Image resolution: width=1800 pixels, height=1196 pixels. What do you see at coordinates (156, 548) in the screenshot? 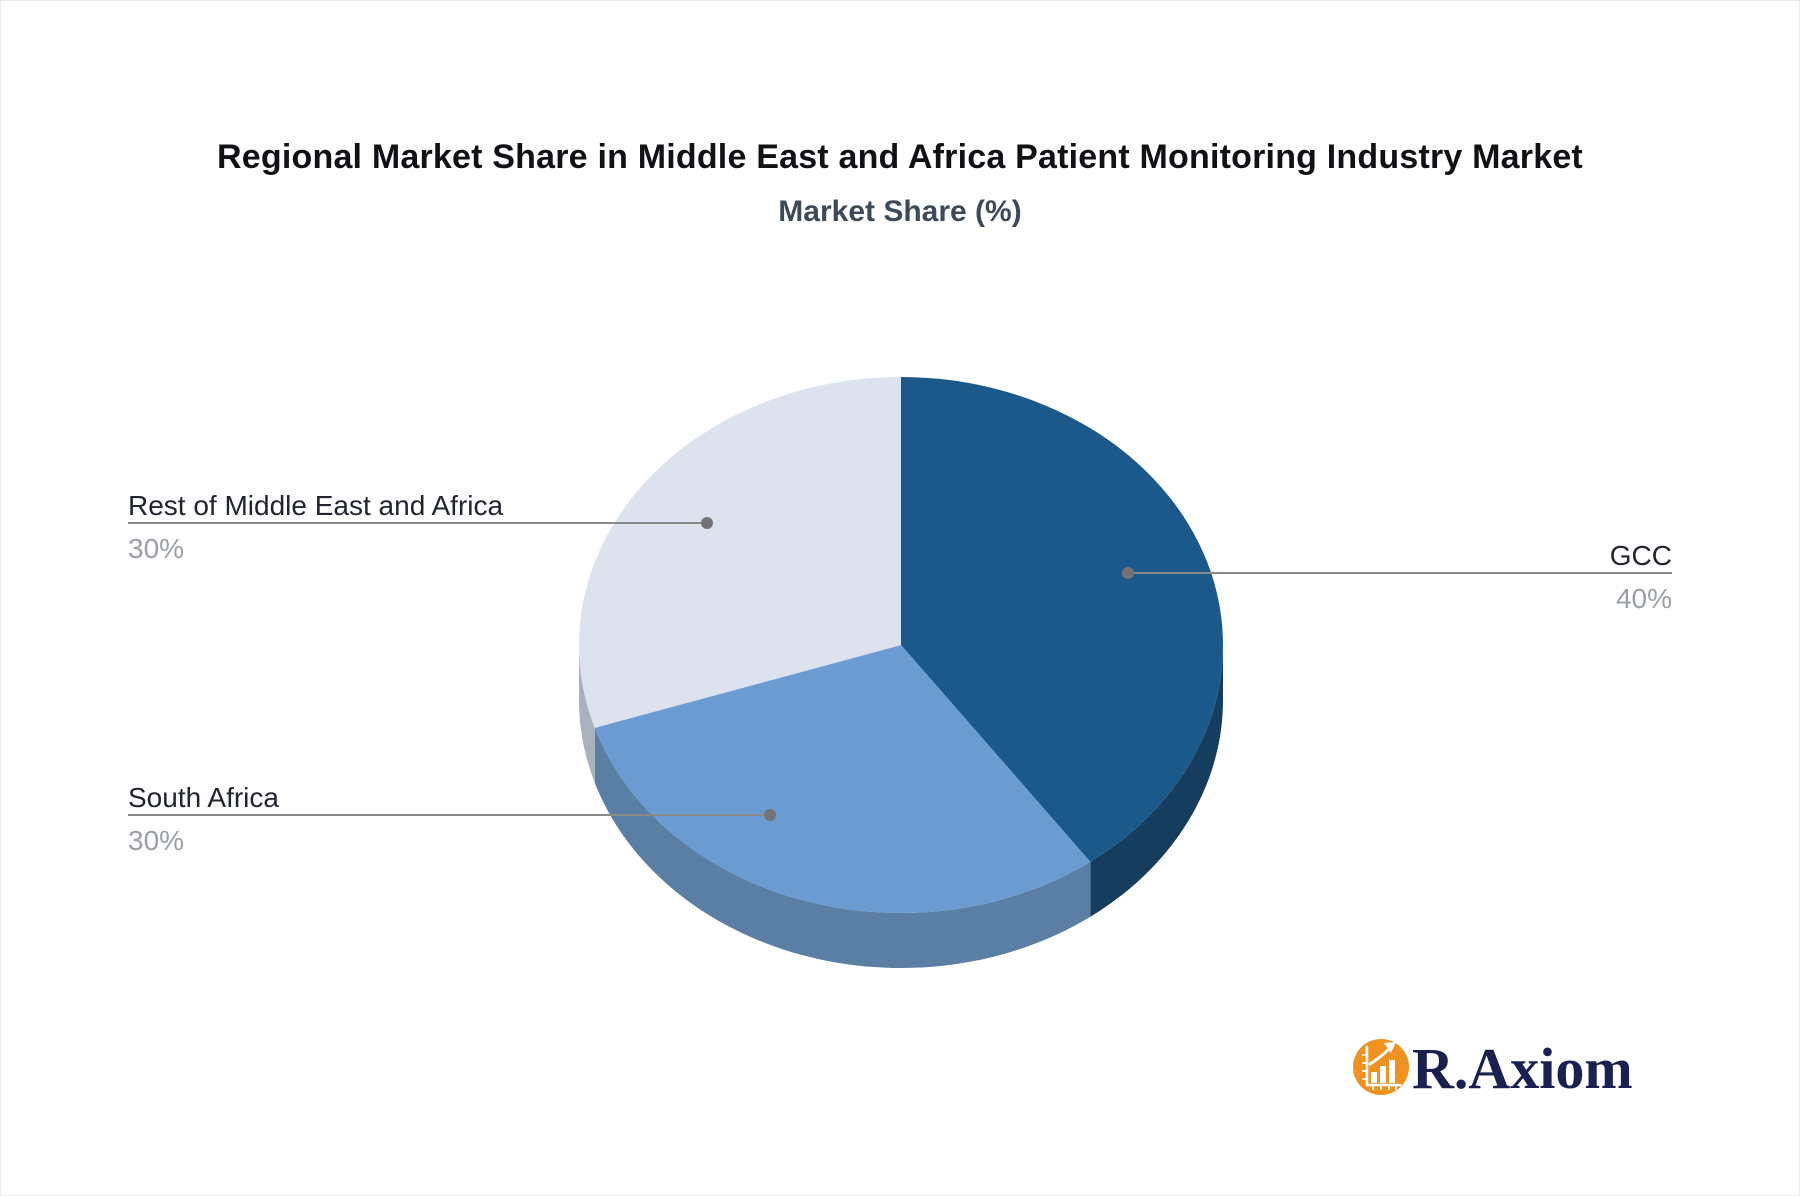
I see `slice-percent-rest-of-middle-east-and-africa: 30%` at bounding box center [156, 548].